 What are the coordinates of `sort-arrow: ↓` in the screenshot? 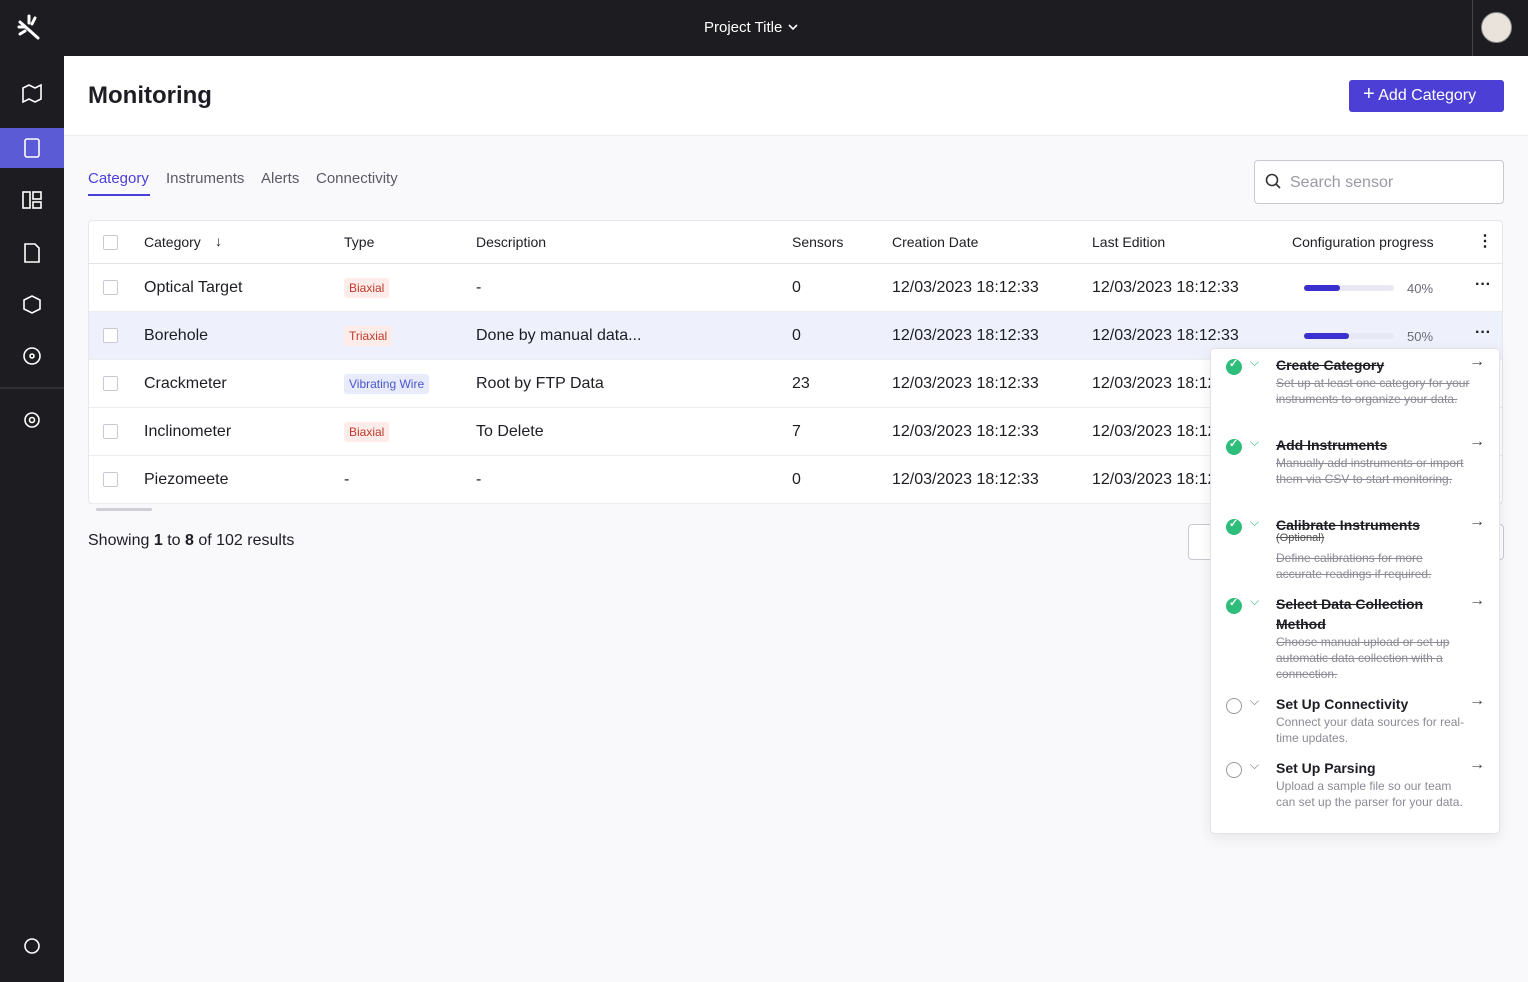 It's located at (218, 241).